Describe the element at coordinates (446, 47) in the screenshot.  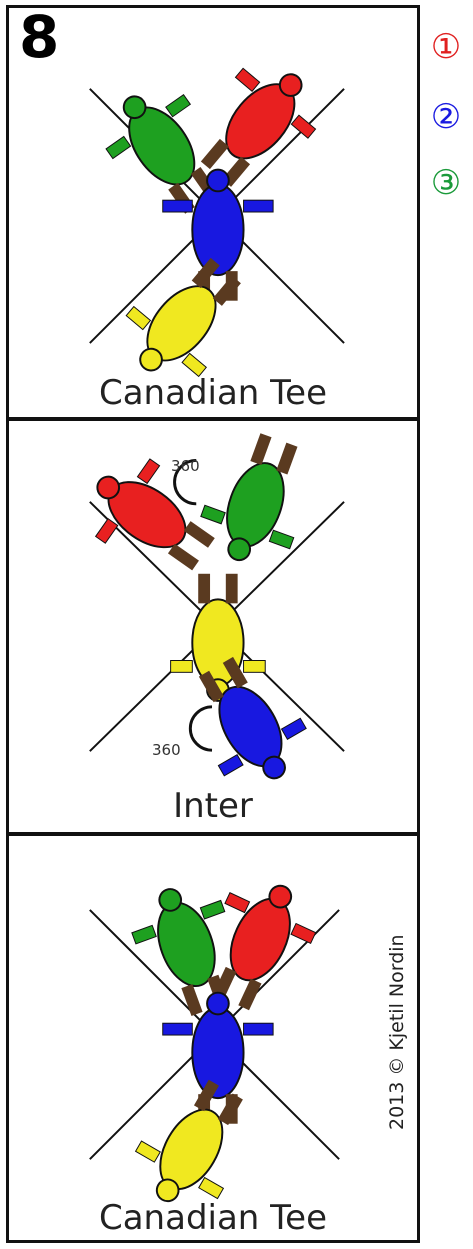
I see `legend-1: ①` at that location.